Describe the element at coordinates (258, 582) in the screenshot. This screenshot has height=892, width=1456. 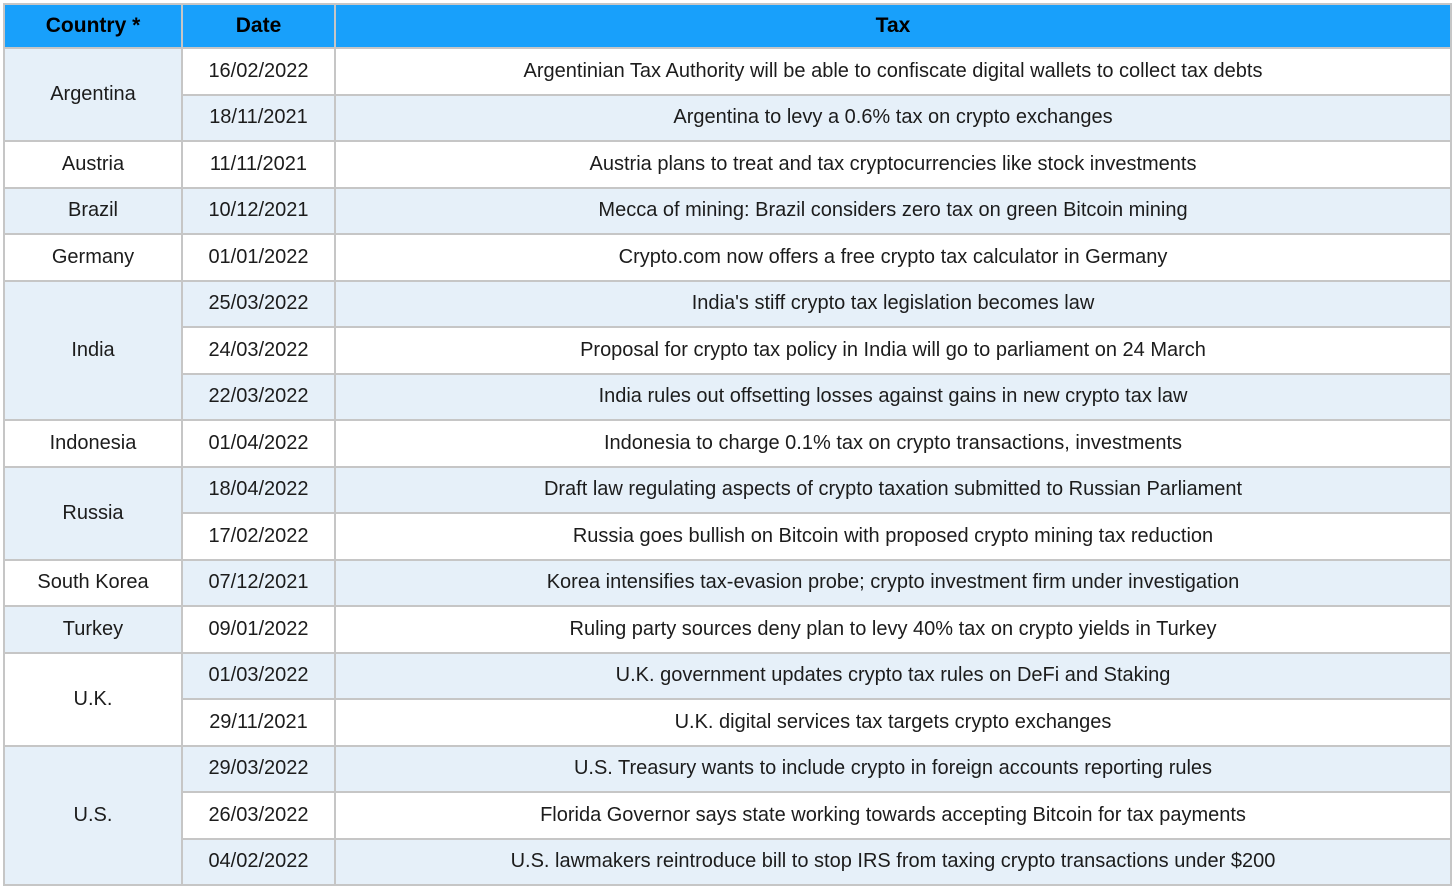
I see `date-cell: 07/12/2021` at that location.